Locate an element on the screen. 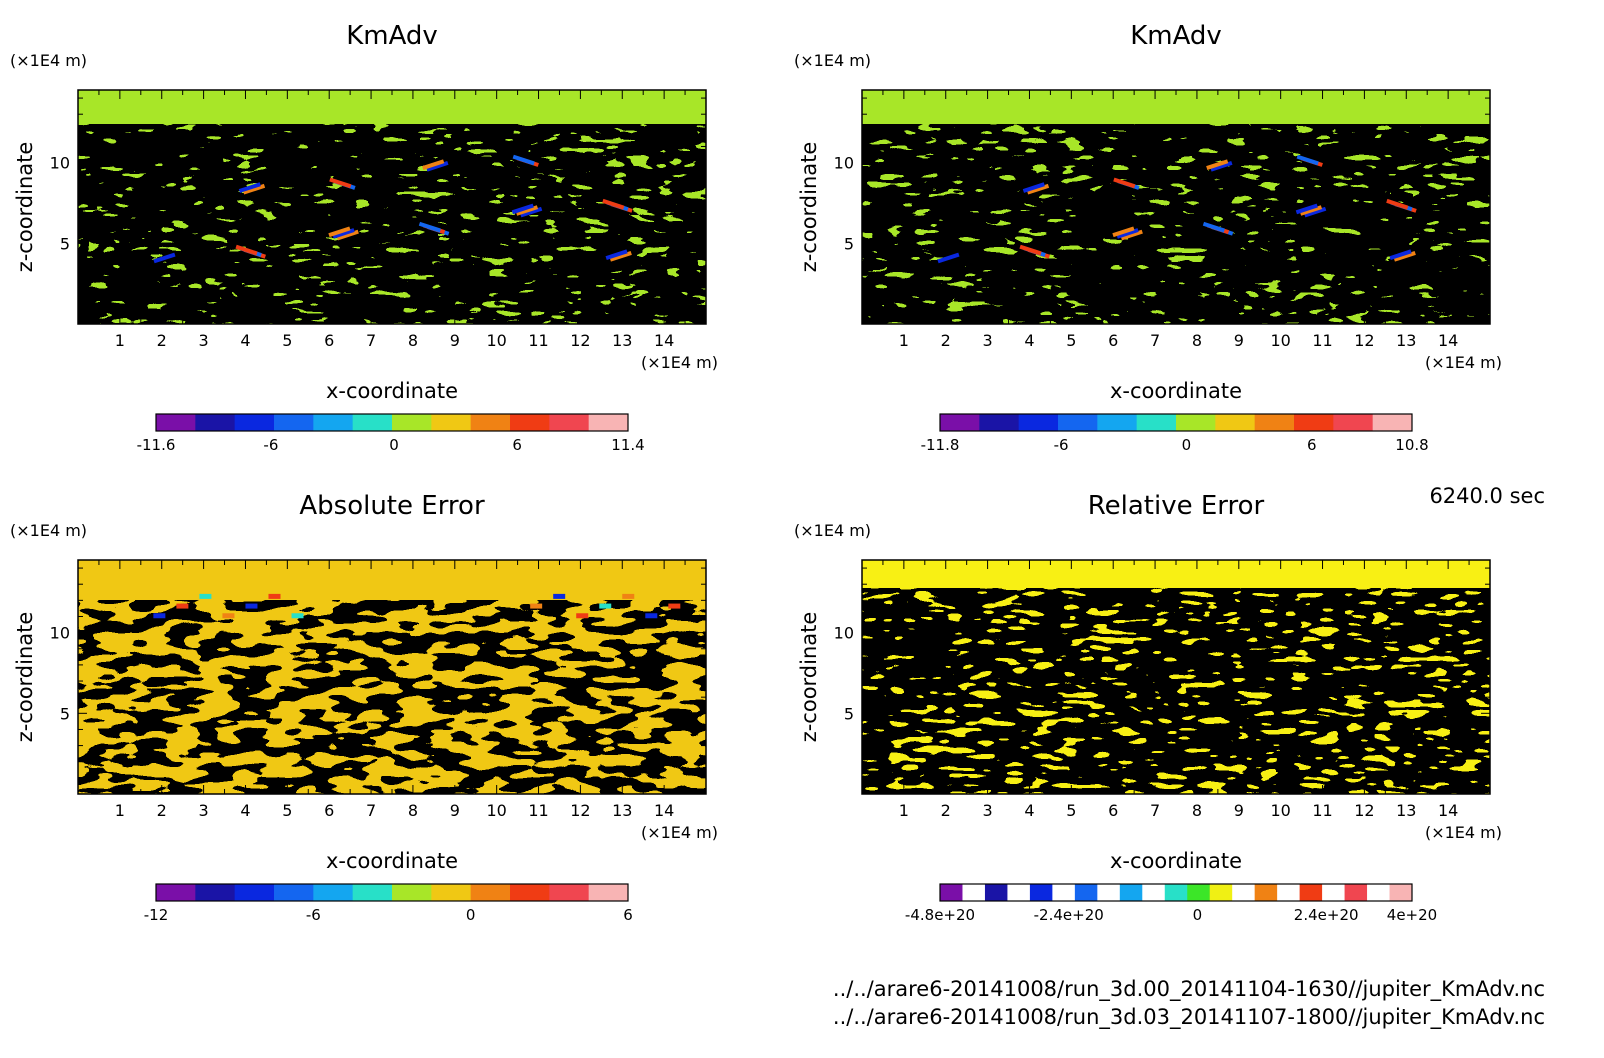 The width and height of the screenshot is (1604, 1058). colorbar-tick-label: -11.6 is located at coordinates (156, 445).